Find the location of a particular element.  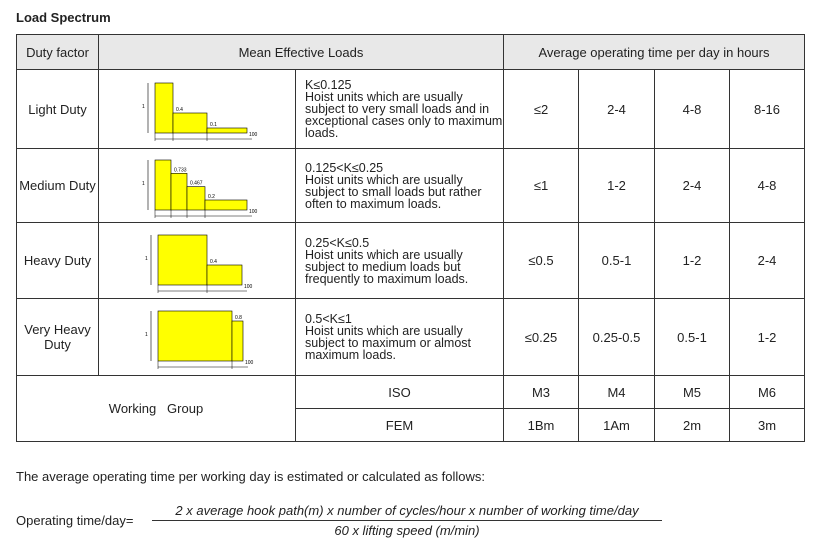

class-cell: M5 is located at coordinates (692, 392).